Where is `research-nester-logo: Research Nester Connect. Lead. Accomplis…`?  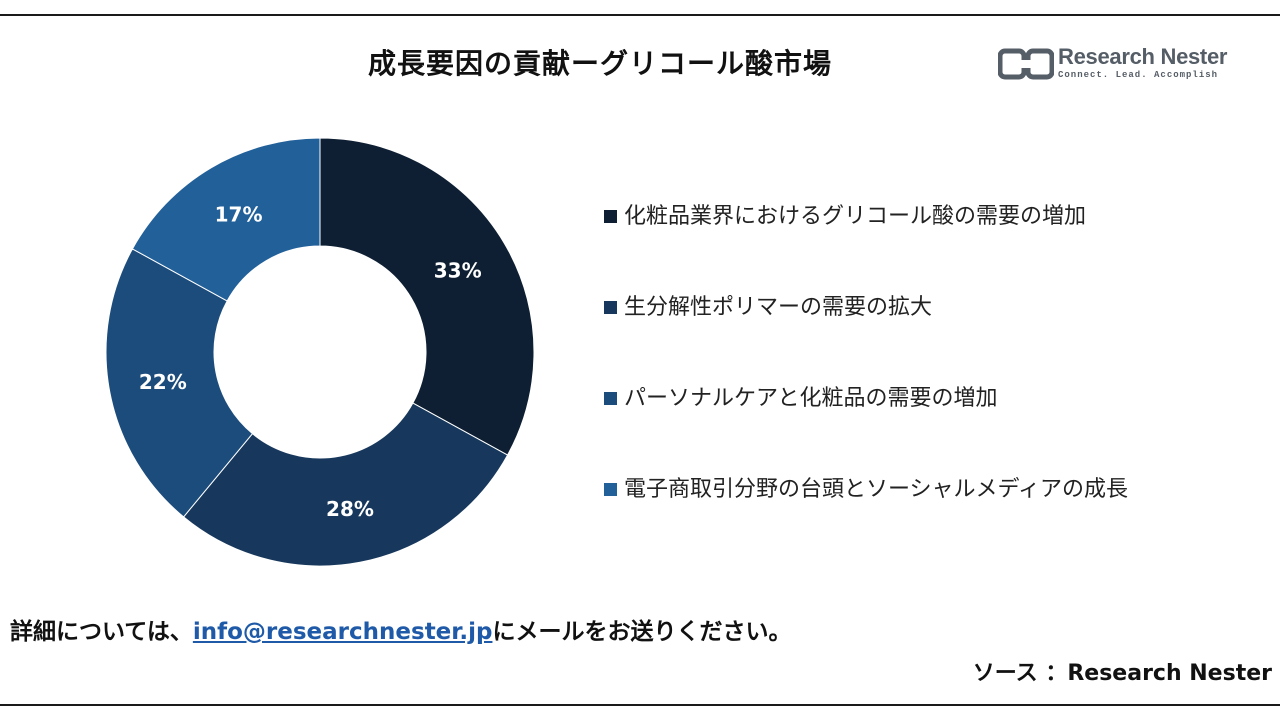 research-nester-logo: Research Nester Connect. Lead. Accomplis… is located at coordinates (1113, 64).